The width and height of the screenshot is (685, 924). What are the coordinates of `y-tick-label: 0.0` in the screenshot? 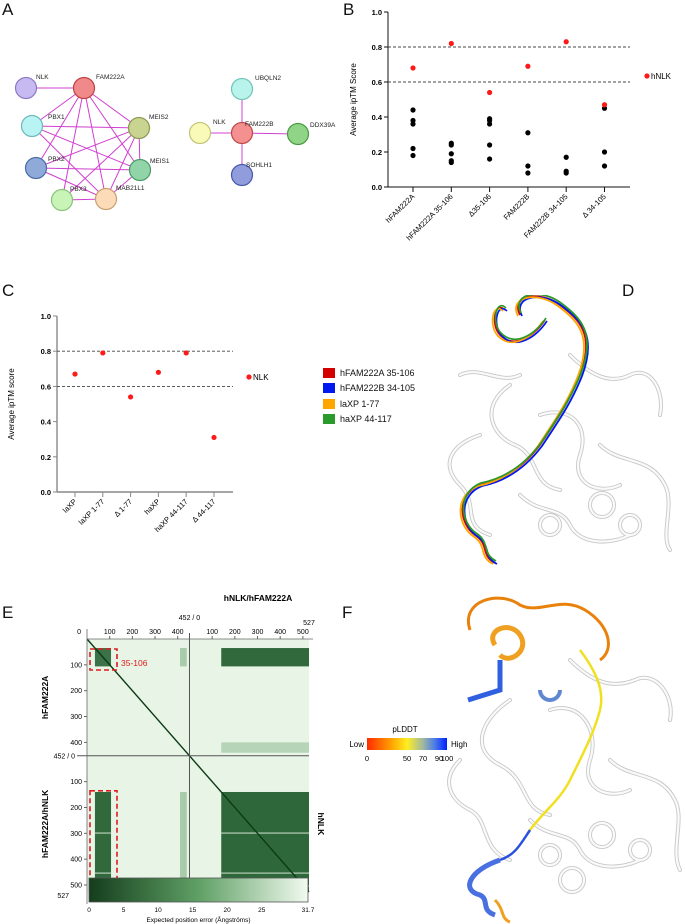 It's located at (46, 492).